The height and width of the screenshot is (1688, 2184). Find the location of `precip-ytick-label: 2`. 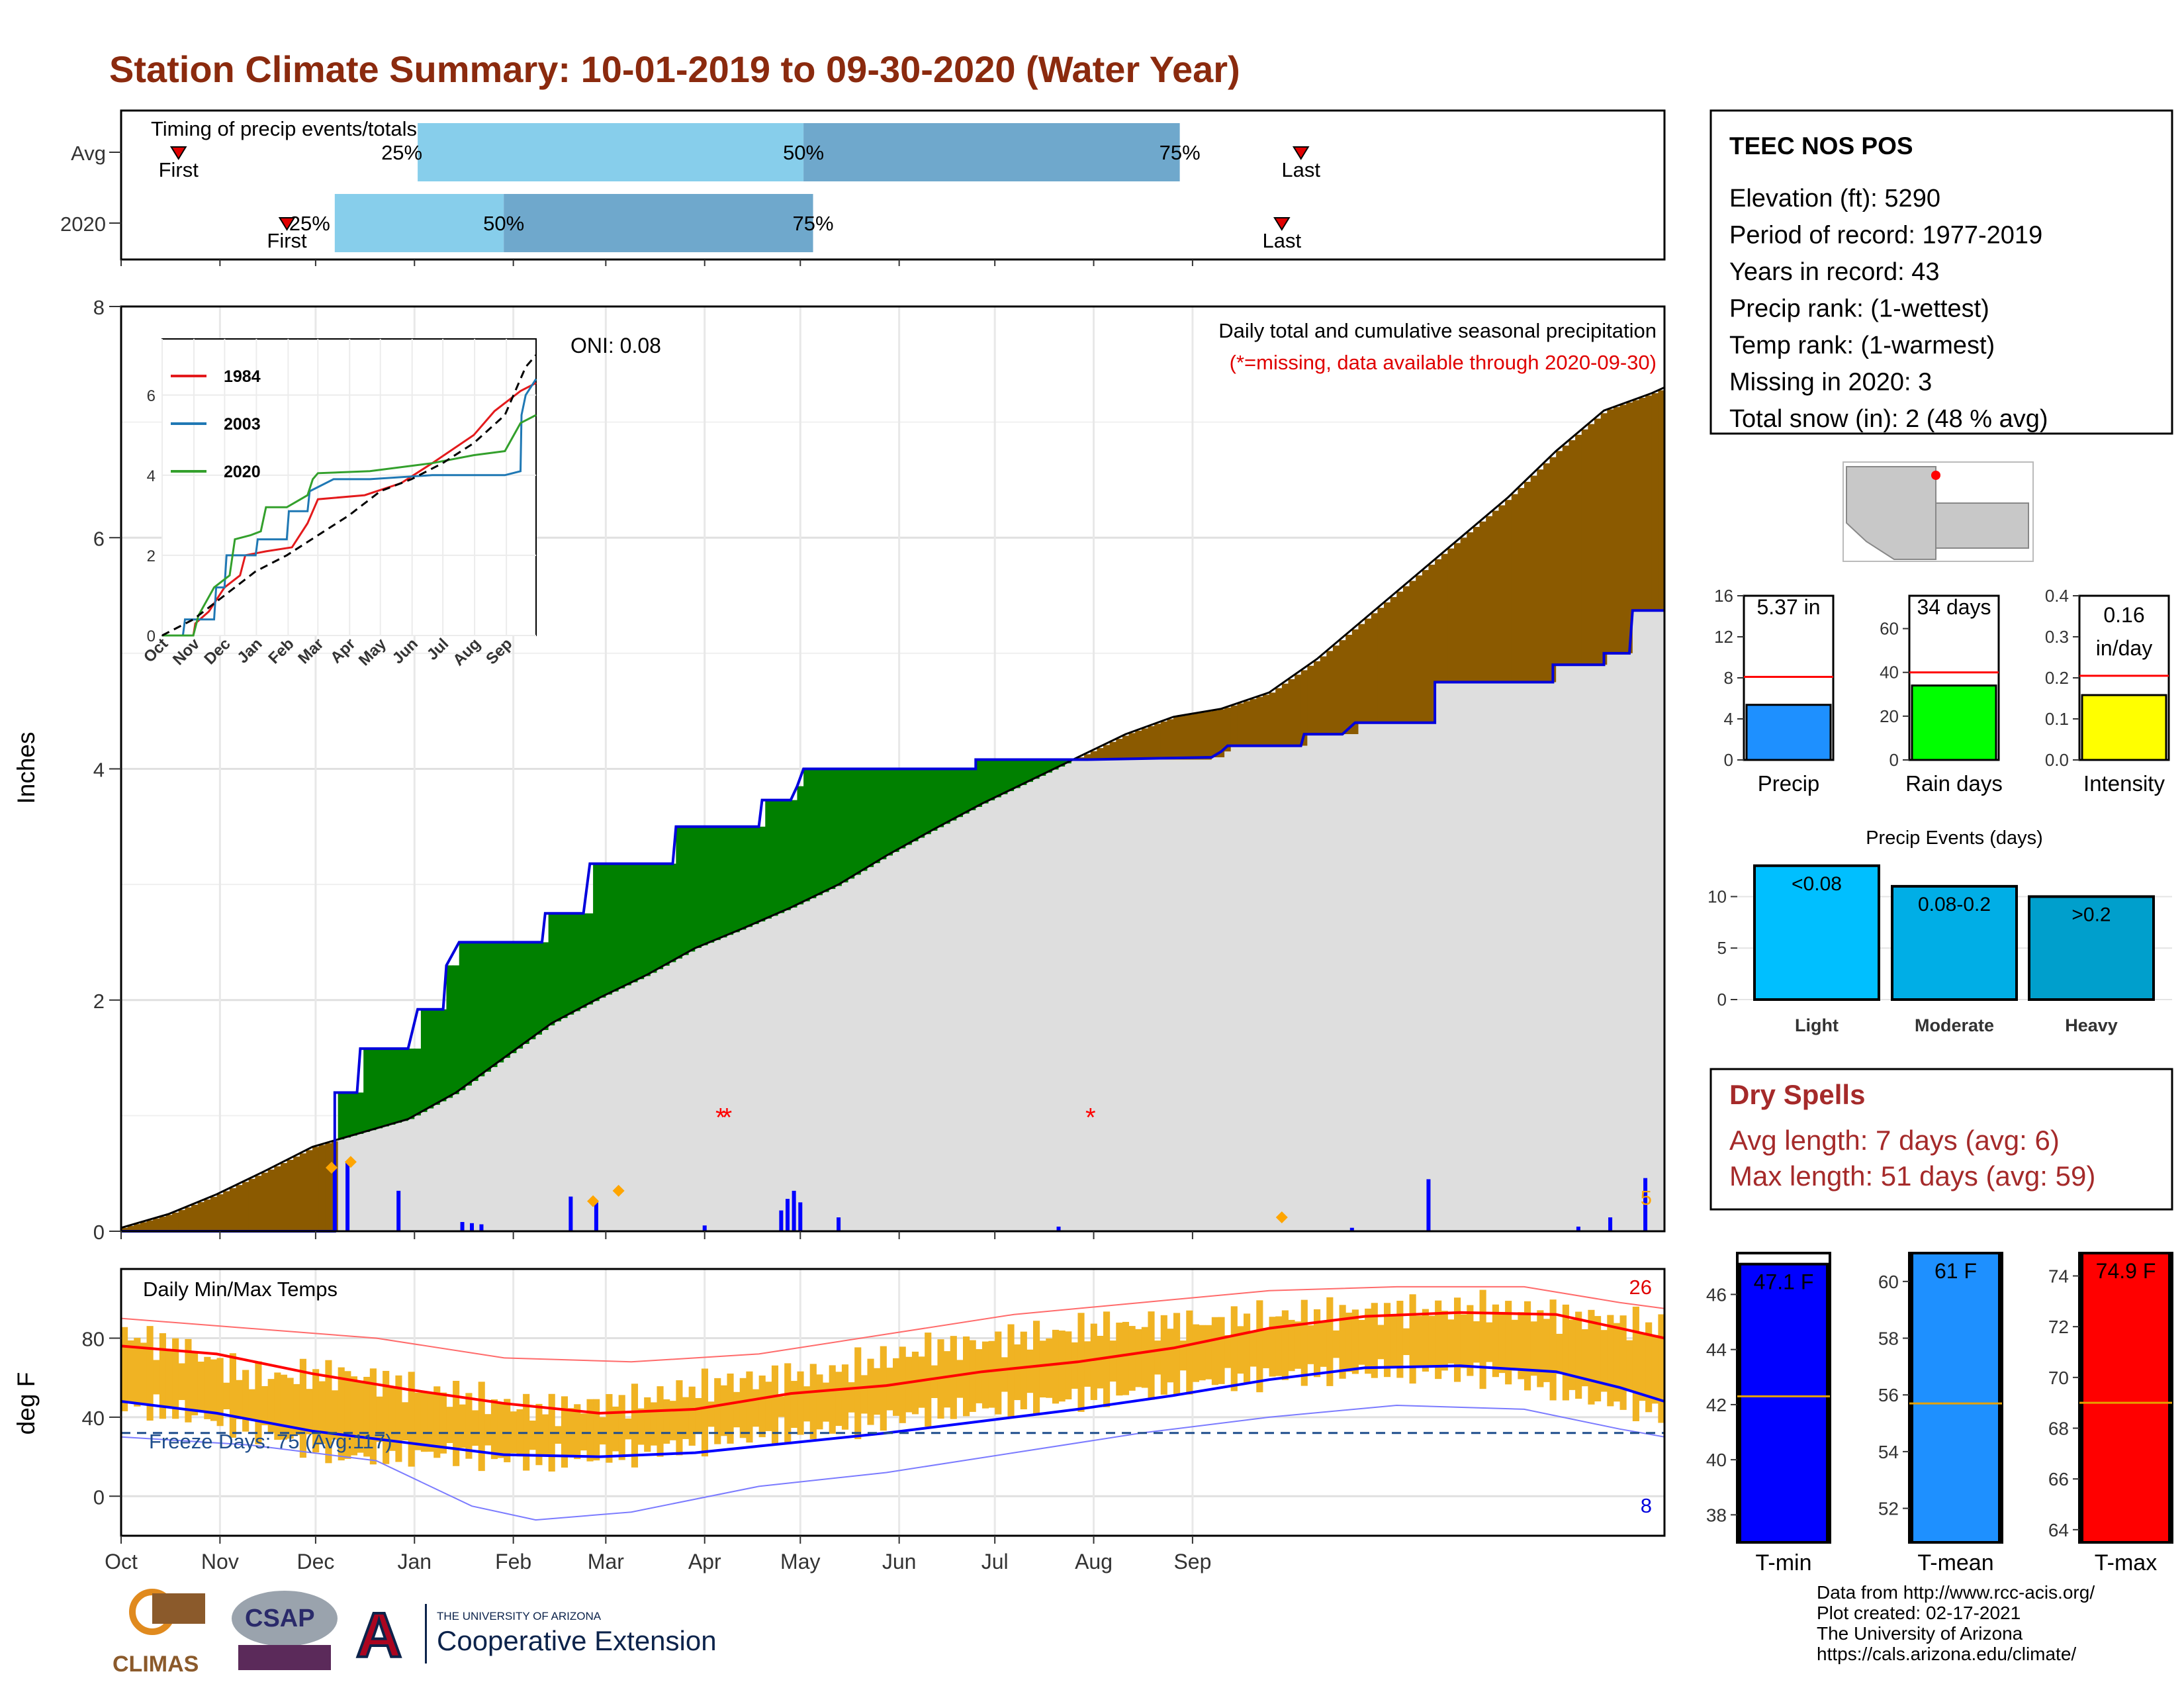

precip-ytick-label: 2 is located at coordinates (99, 1001).